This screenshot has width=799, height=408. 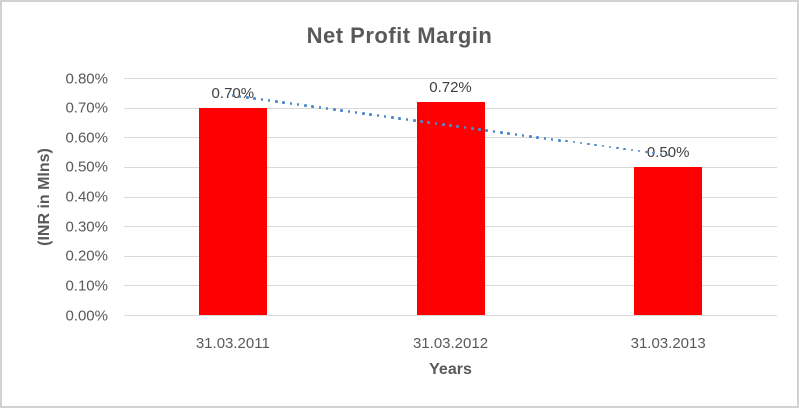 I want to click on y-tick-label: 0.40%, so click(x=86, y=197).